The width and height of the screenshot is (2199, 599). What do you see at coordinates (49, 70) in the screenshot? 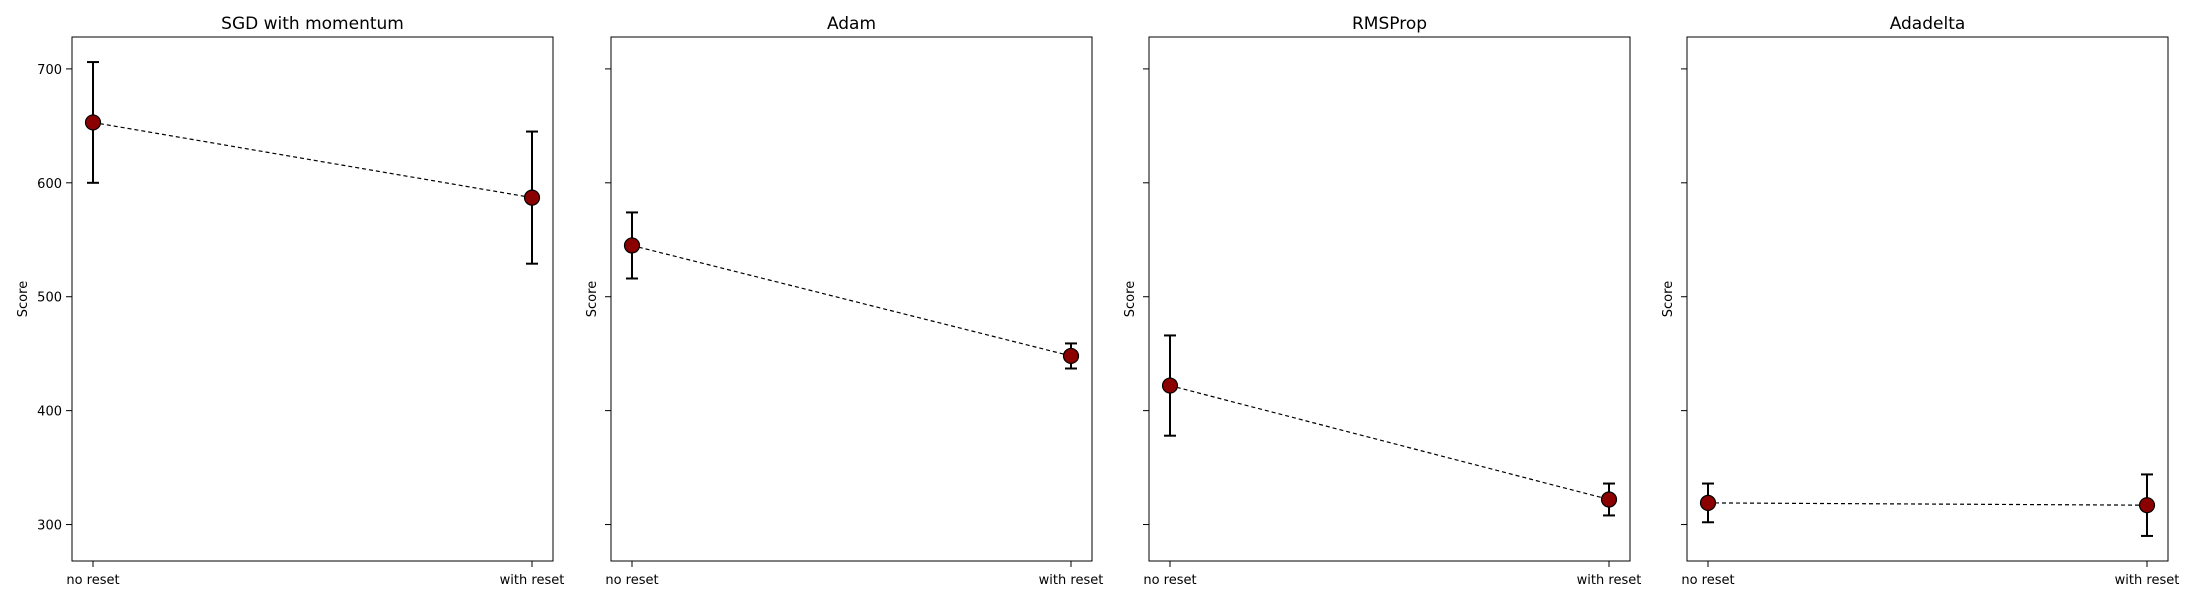
I see `y-tick-label: 700` at bounding box center [49, 70].